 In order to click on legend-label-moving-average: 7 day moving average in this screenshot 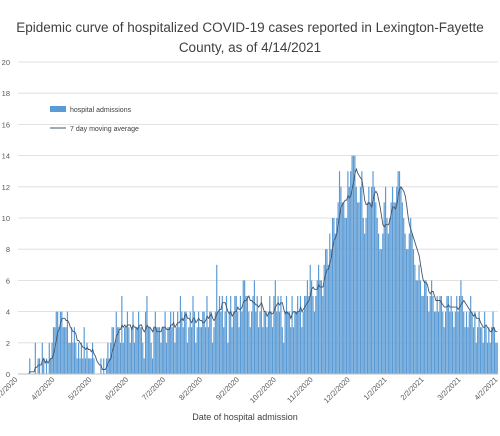, I will do `click(104, 129)`.